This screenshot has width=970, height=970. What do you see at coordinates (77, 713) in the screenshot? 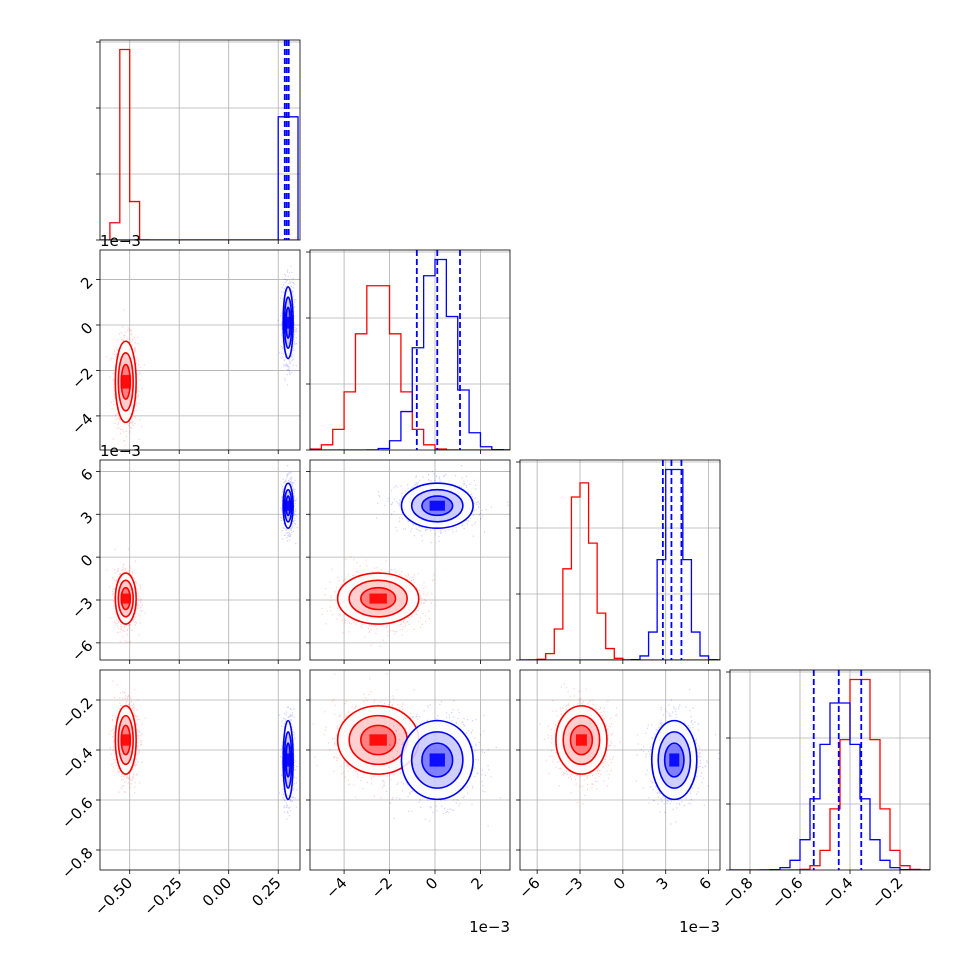
I see `y-tick-label: −0.2` at bounding box center [77, 713].